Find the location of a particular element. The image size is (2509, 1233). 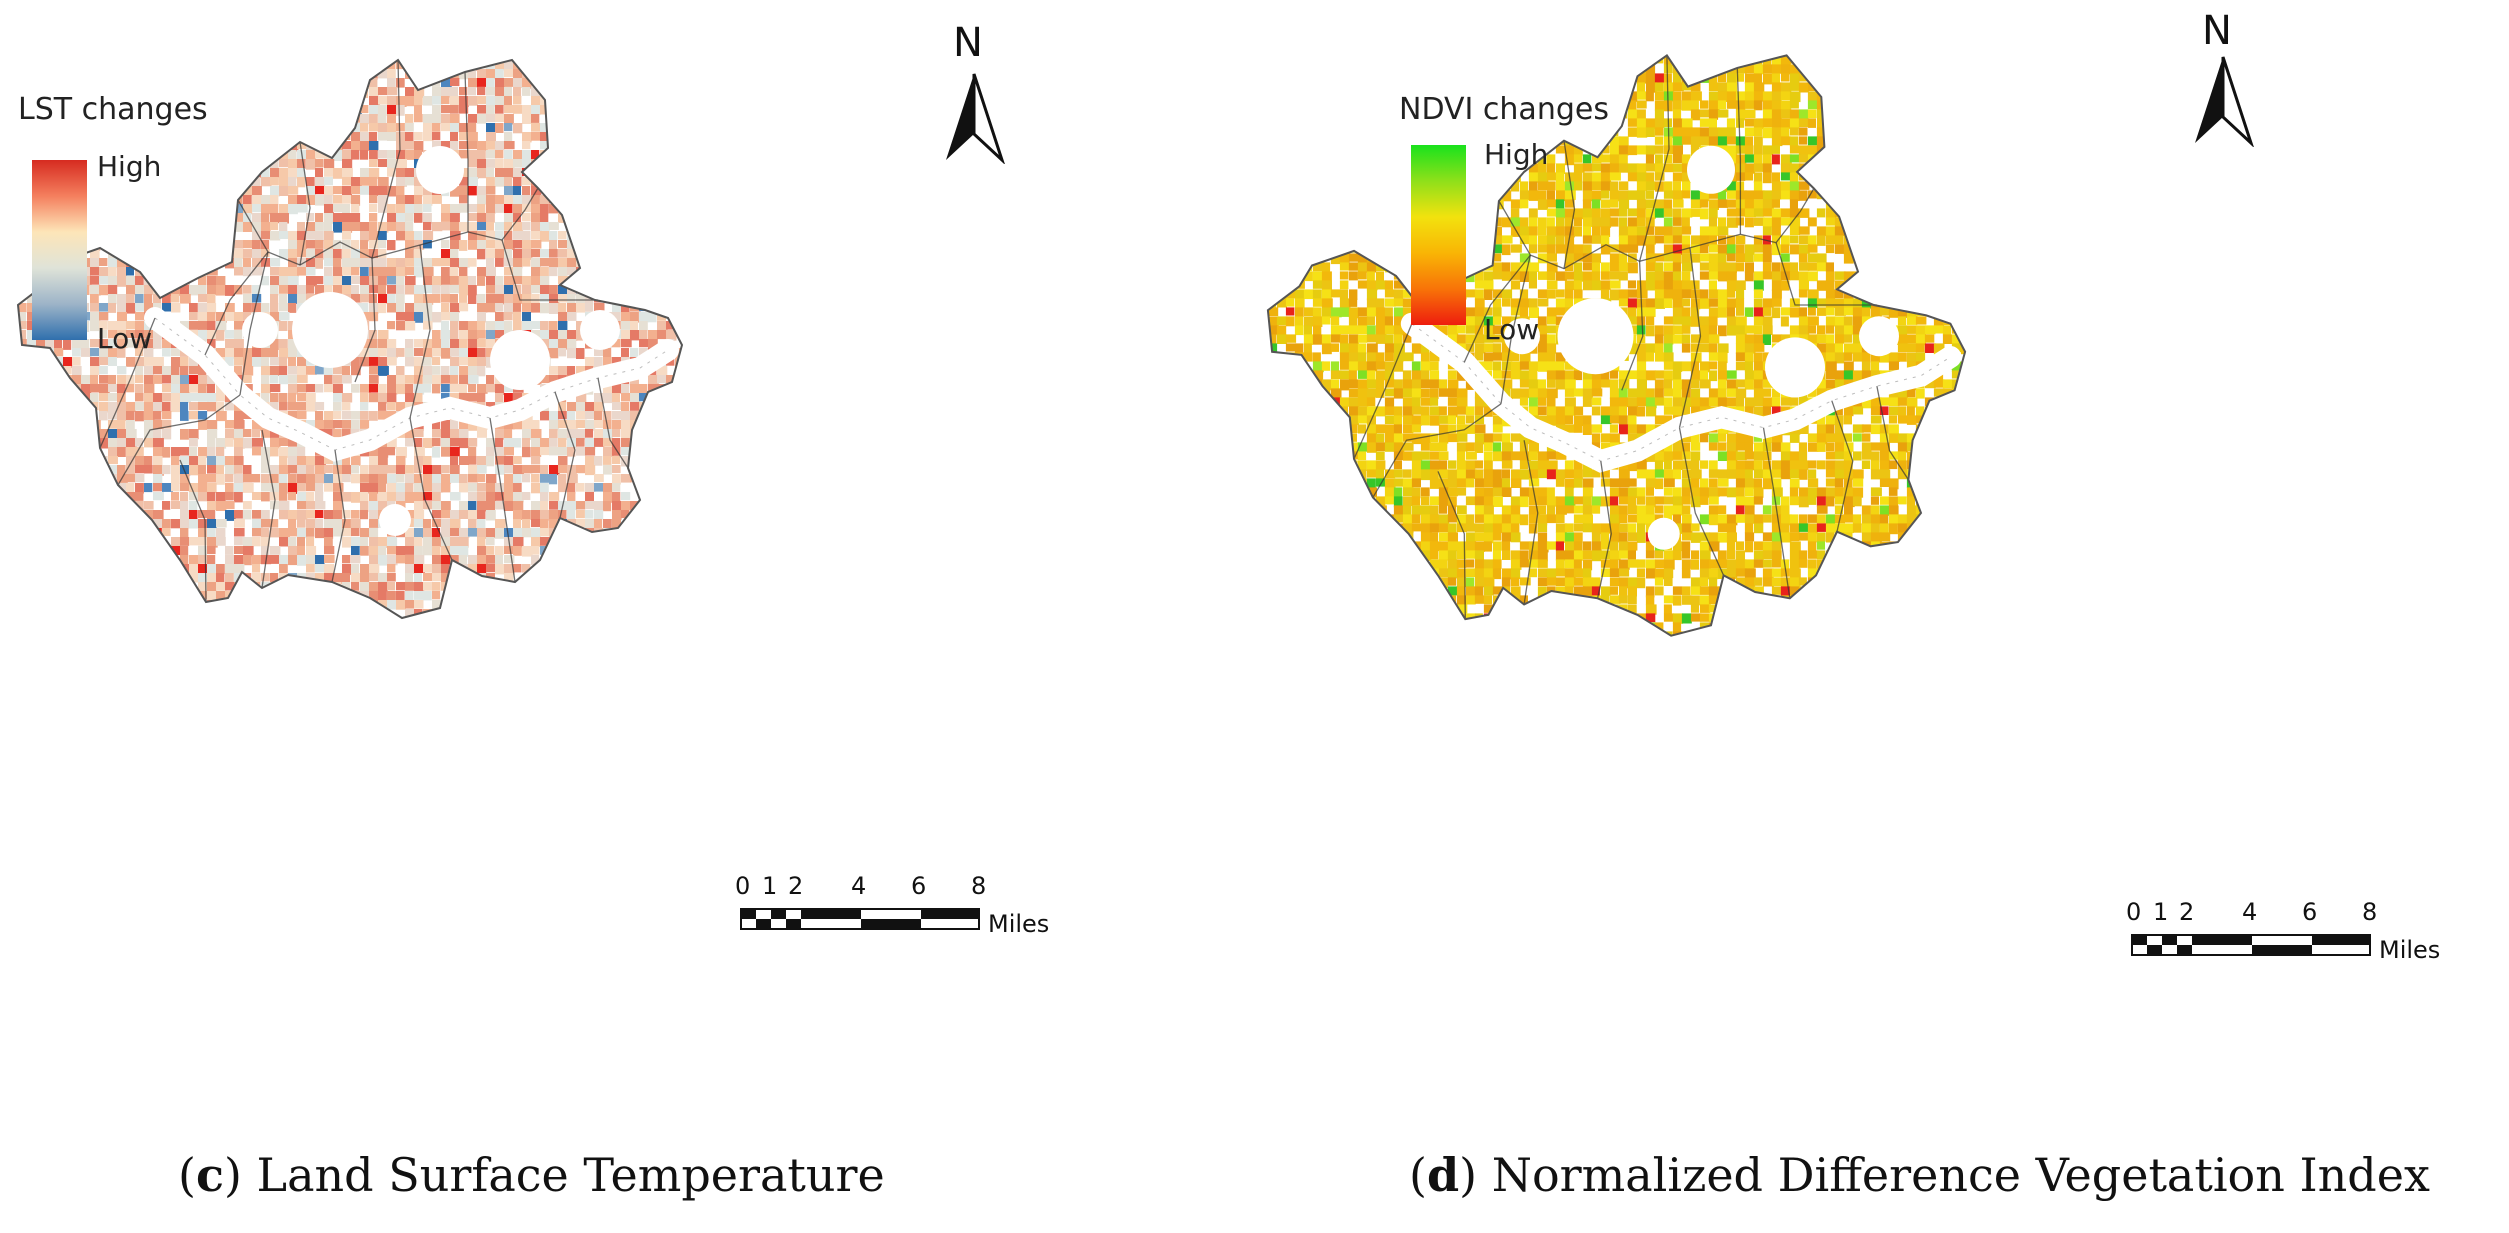

caption-text: ) Land Surface Temperature is located at coordinates (554, 1175).